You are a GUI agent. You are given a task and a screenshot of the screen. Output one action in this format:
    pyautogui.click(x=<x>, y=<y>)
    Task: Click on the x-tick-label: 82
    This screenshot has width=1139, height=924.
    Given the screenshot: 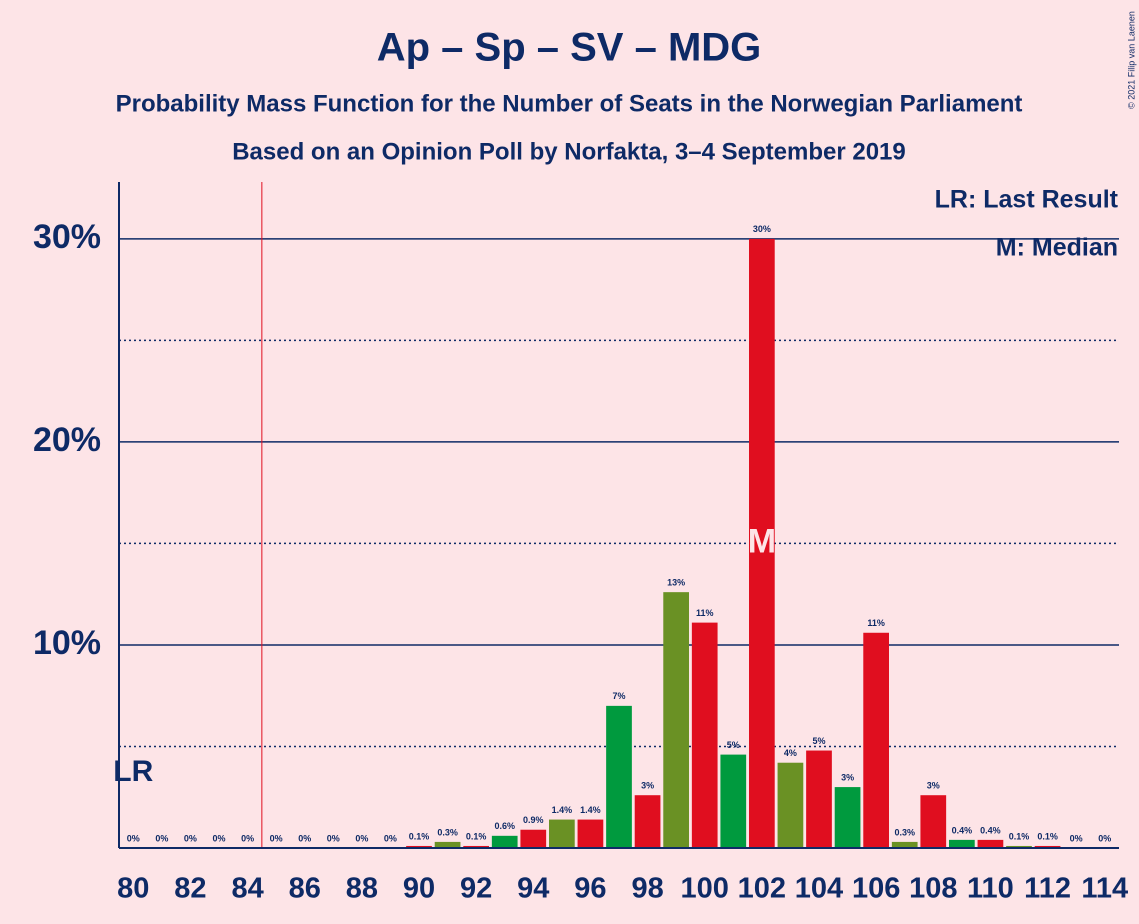 What is the action you would take?
    pyautogui.click(x=190, y=889)
    